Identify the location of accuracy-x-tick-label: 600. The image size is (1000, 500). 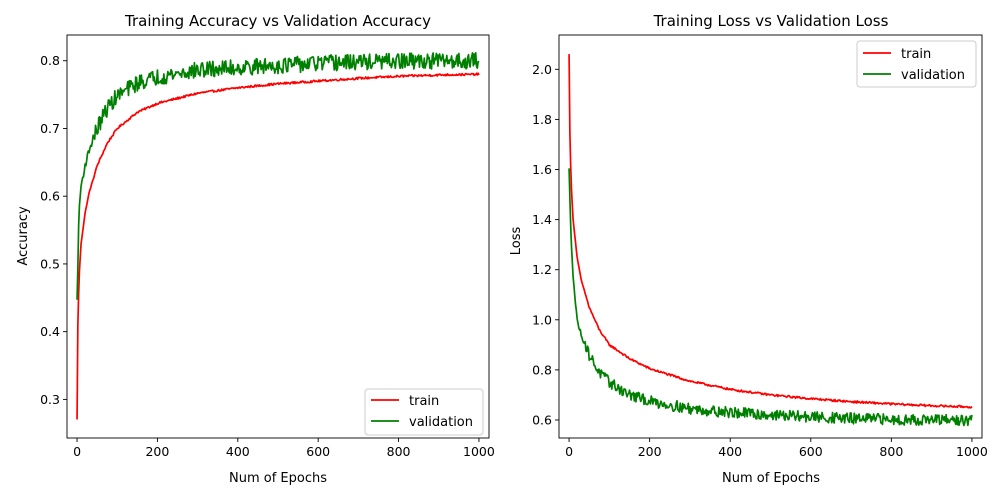
(318, 451).